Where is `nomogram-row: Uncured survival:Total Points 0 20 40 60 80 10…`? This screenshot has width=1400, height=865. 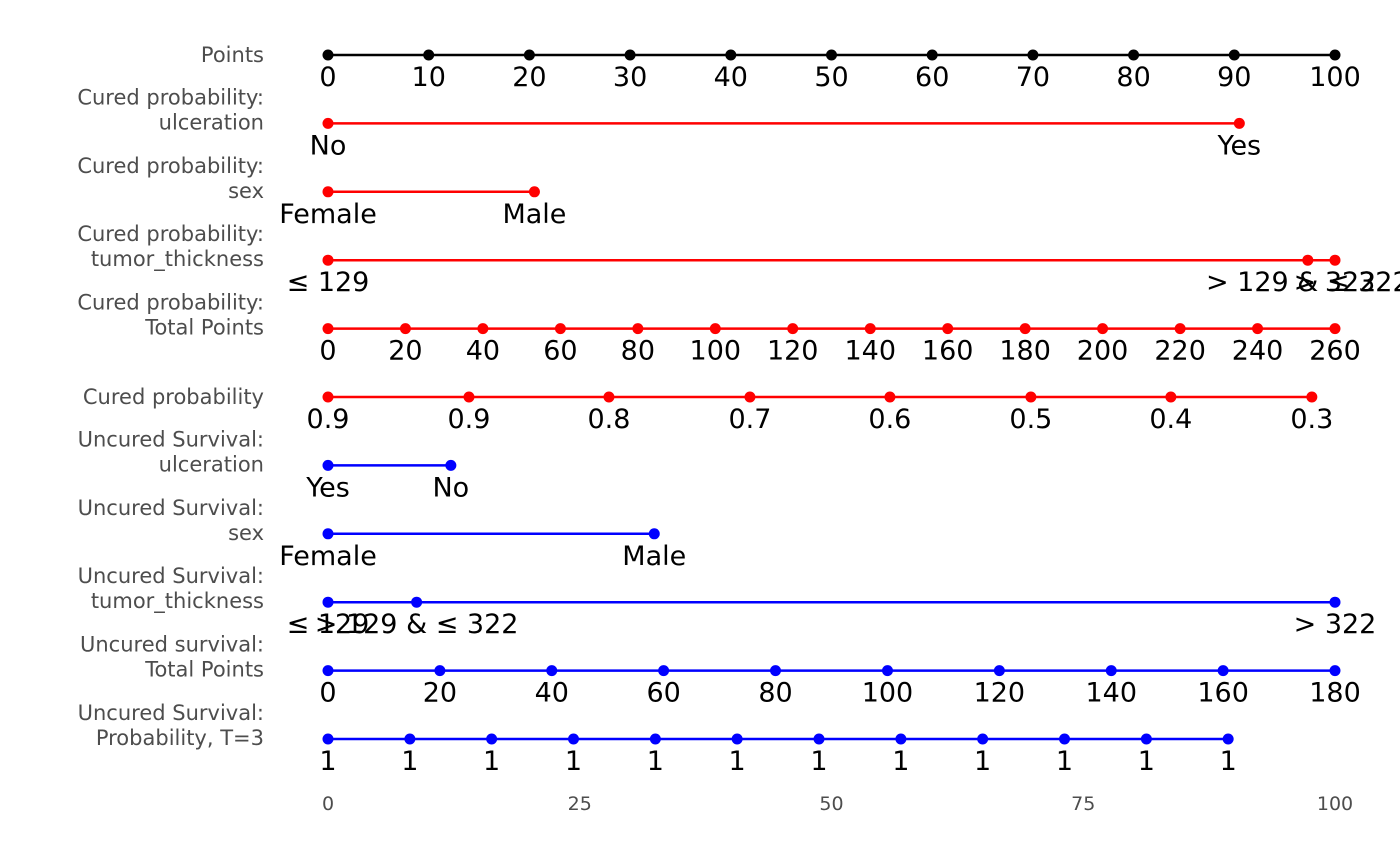 nomogram-row: Uncured survival:Total Points 0 20 40 60 80 10… is located at coordinates (720, 671).